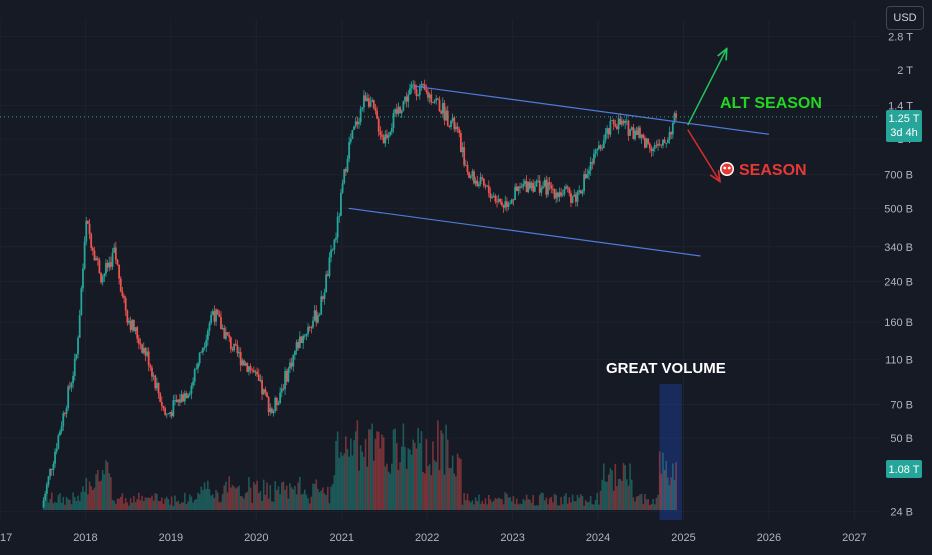 The height and width of the screenshot is (555, 932). Describe the element at coordinates (706, 88) in the screenshot. I see `alt-season-arrow` at that location.